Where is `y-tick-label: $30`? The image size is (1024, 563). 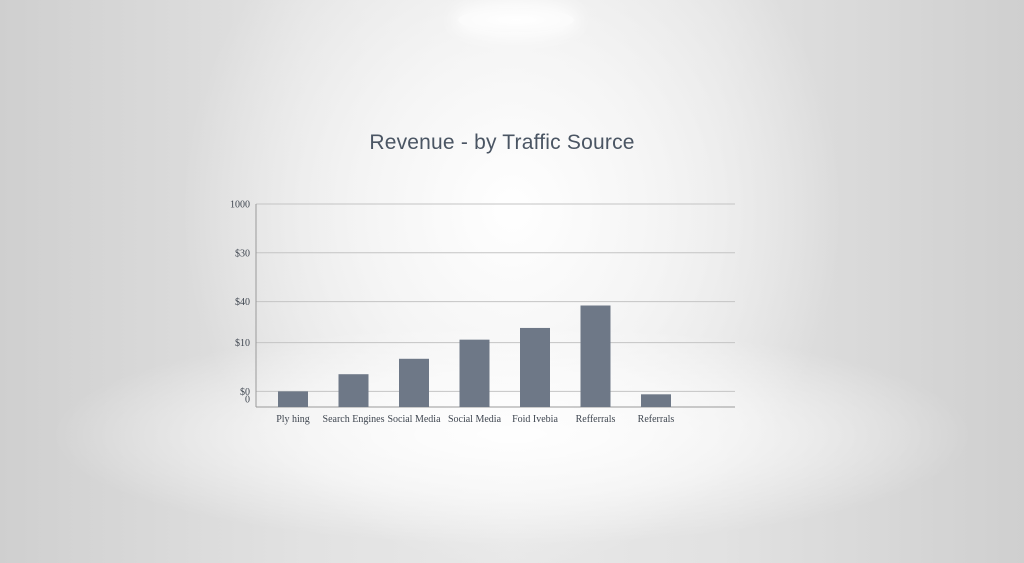
y-tick-label: $30 is located at coordinates (242, 253).